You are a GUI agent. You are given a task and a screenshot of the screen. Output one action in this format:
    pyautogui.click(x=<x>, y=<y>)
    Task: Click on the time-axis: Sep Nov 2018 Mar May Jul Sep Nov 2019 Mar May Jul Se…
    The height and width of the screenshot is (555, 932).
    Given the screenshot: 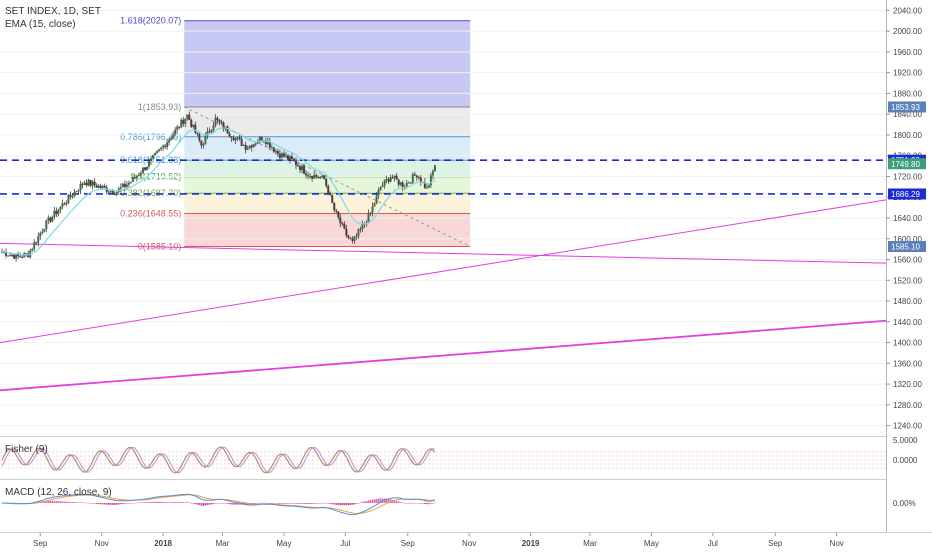 What is the action you would take?
    pyautogui.click(x=466, y=541)
    